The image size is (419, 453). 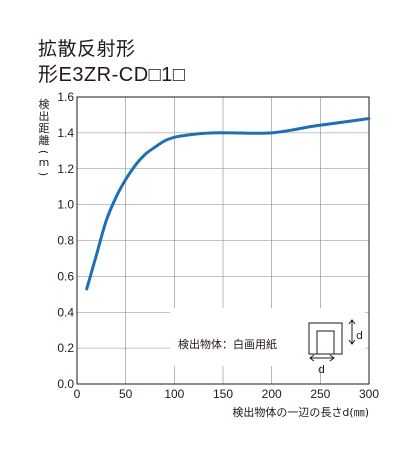 I want to click on y-axis-label-char: 距, so click(x=44, y=128).